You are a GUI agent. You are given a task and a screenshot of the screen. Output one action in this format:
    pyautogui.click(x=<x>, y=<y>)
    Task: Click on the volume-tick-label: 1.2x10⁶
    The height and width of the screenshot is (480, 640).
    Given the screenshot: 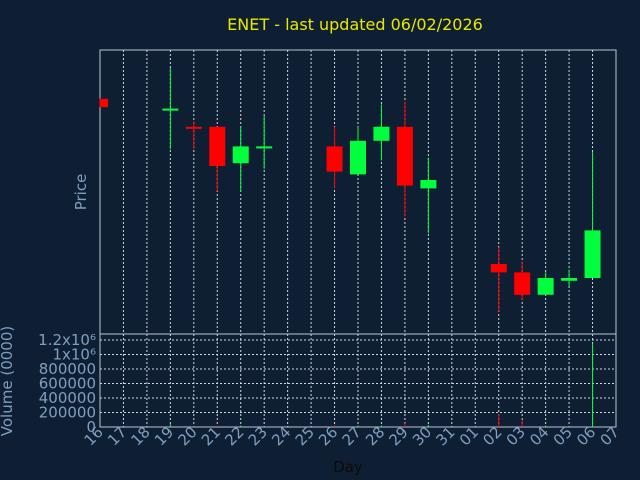 What is the action you would take?
    pyautogui.click(x=67, y=340)
    